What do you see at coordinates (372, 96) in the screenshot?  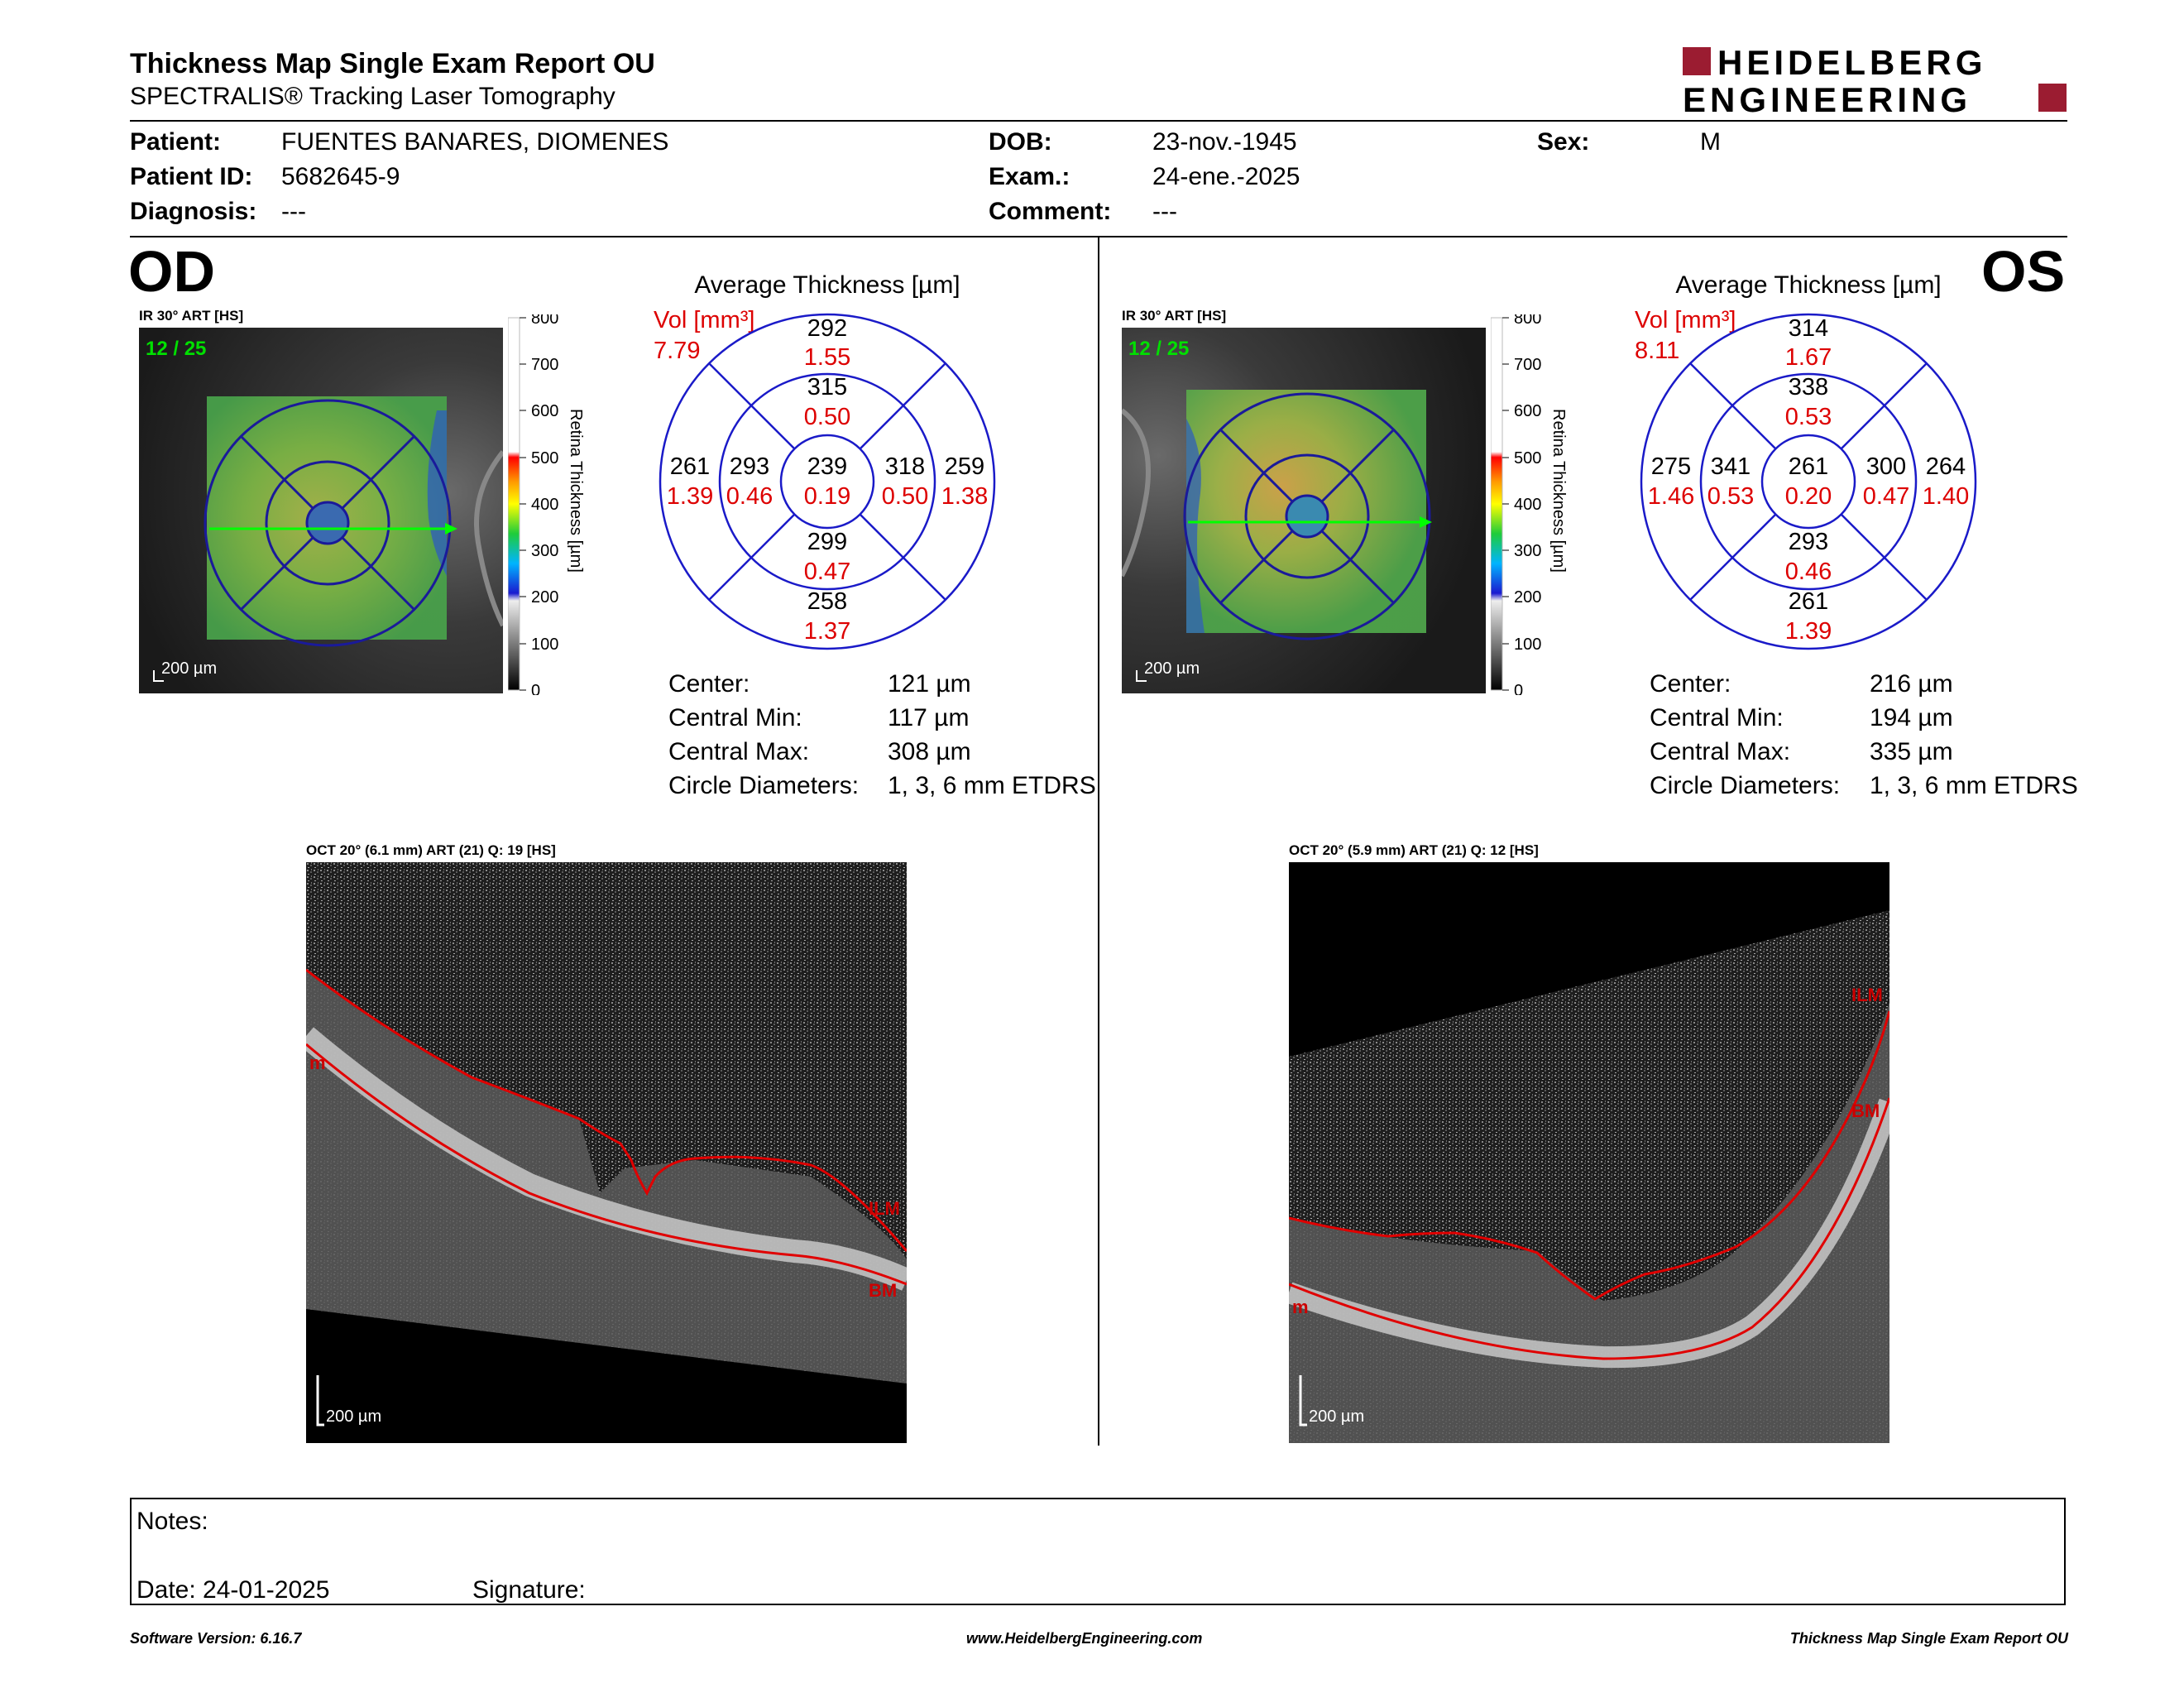 I see `report-subtitle: SPECTRALIS® Tracking Laser Tomography` at bounding box center [372, 96].